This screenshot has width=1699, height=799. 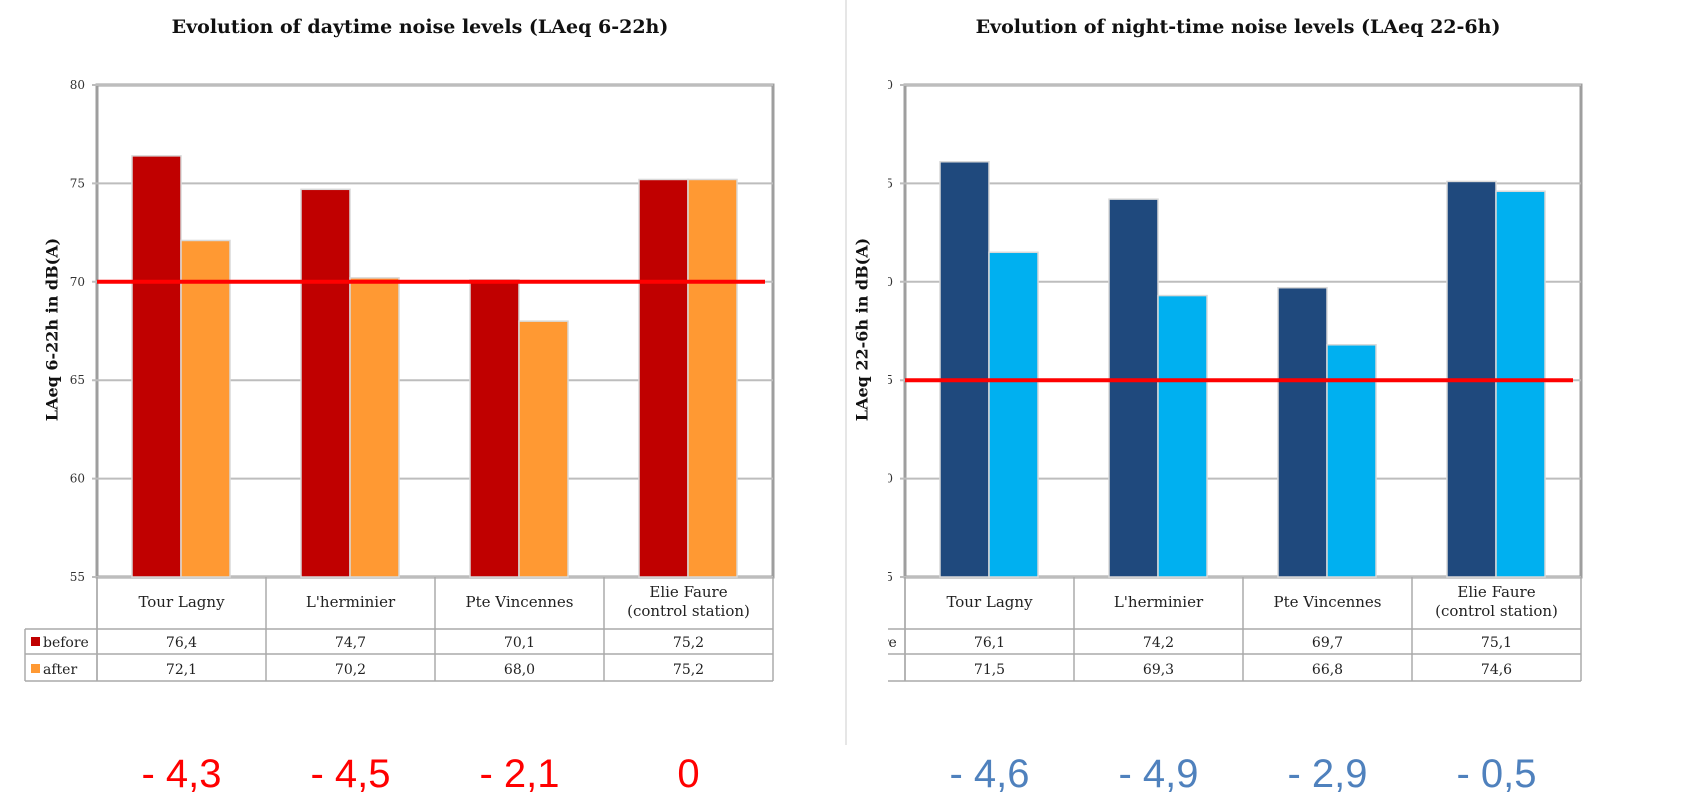 I want to click on difference-value: - 4,5, so click(x=350, y=774).